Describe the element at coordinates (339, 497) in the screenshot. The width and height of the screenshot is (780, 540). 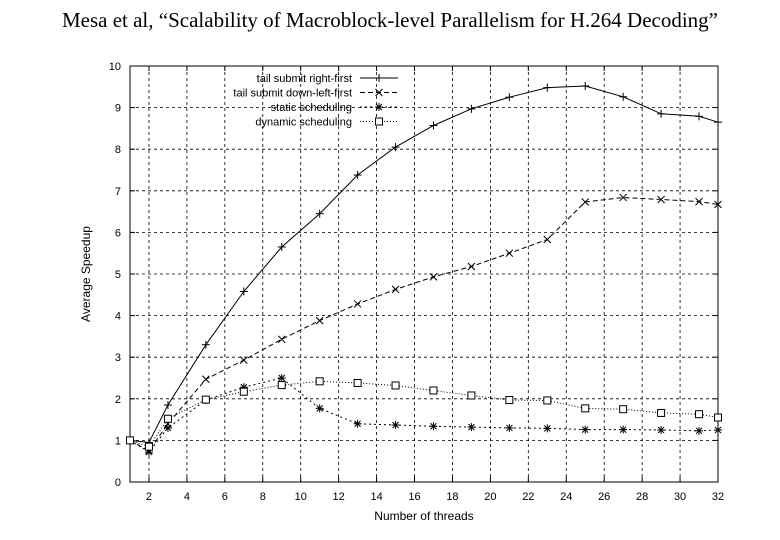
I see `tick-label-x: 12` at that location.